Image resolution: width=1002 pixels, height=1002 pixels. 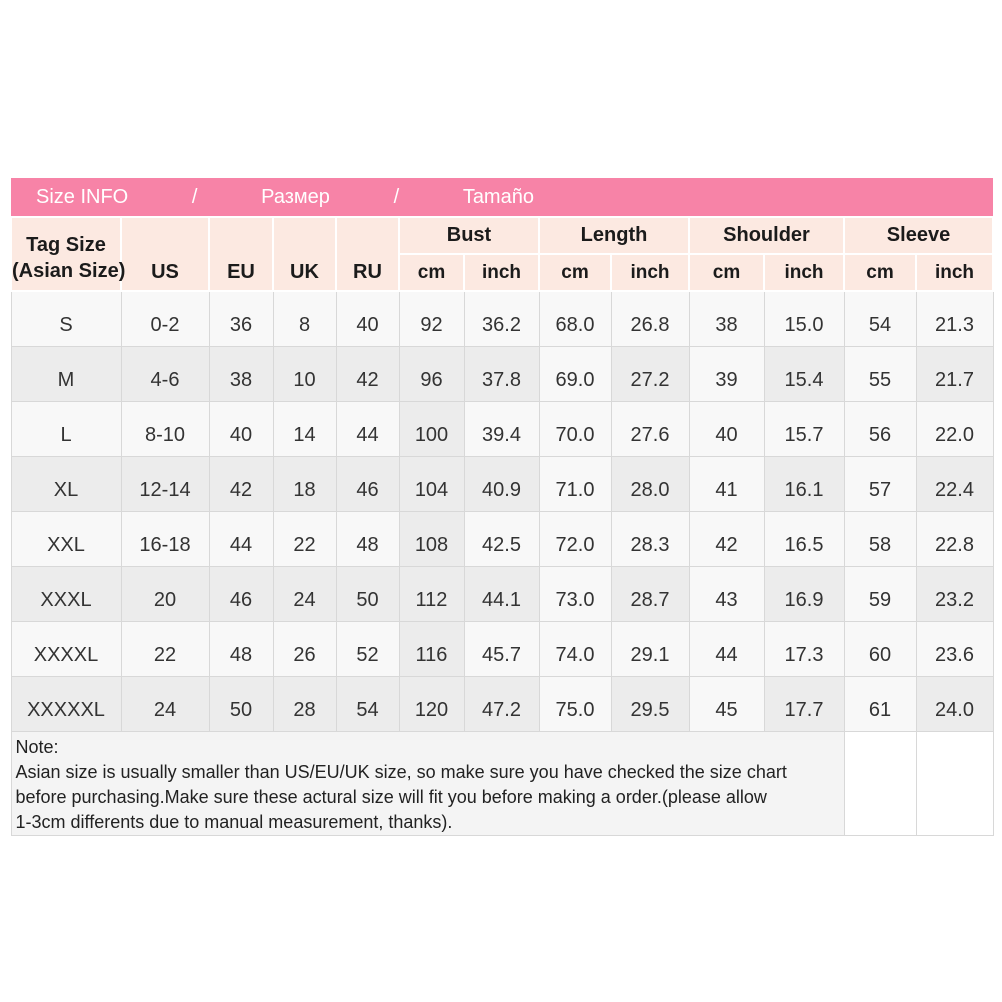 I want to click on cell-sleeve-inch: 22.0, so click(x=954, y=428).